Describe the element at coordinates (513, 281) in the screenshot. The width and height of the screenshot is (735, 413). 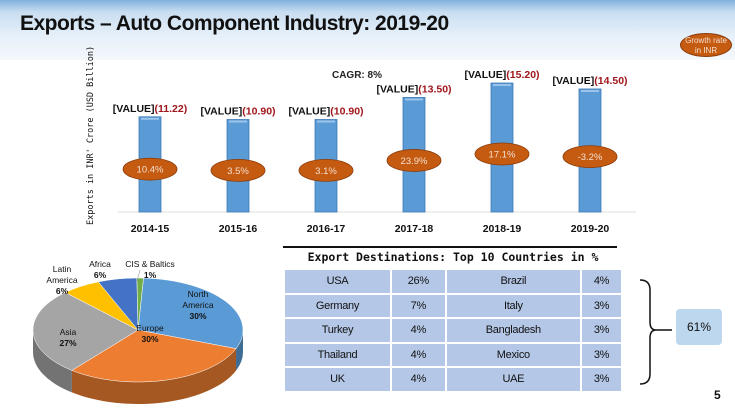
I see `country-cell: Brazil` at that location.